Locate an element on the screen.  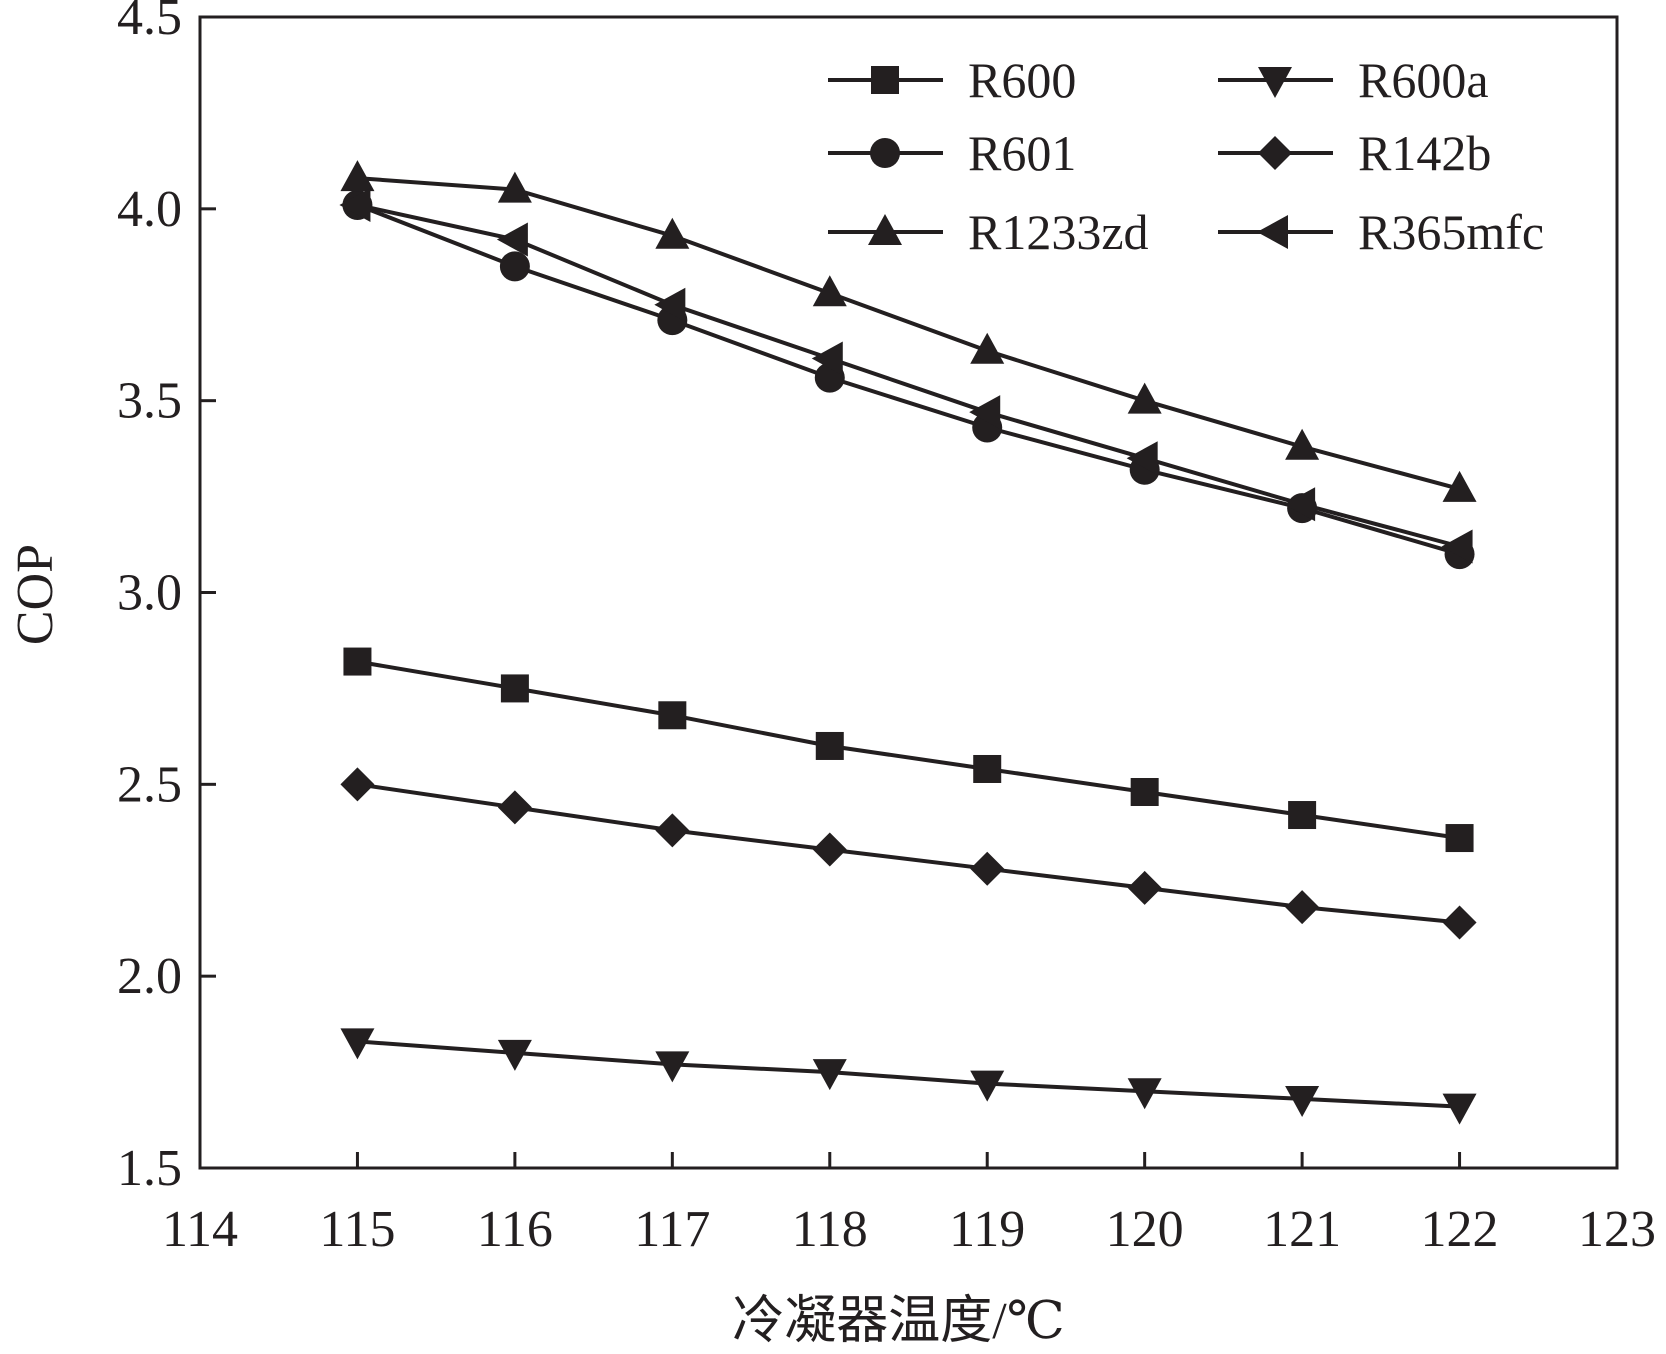
legend-item-r365mfc: R365mfc is located at coordinates (1381, 232).